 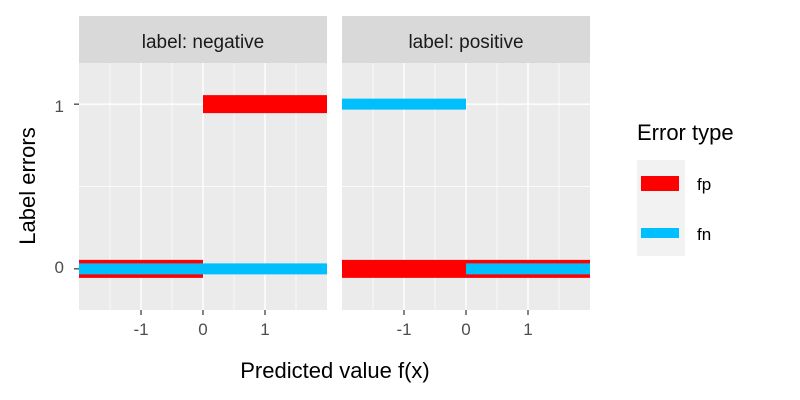 I want to click on x-axis-title: Predicted value f(x), so click(x=335, y=370).